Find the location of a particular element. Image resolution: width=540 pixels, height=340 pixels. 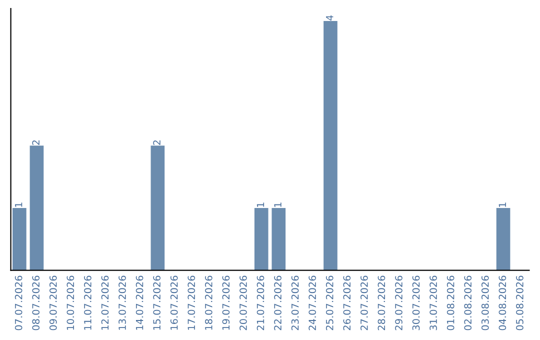

x-tick-label: 13.07.2026 is located at coordinates (122, 303).